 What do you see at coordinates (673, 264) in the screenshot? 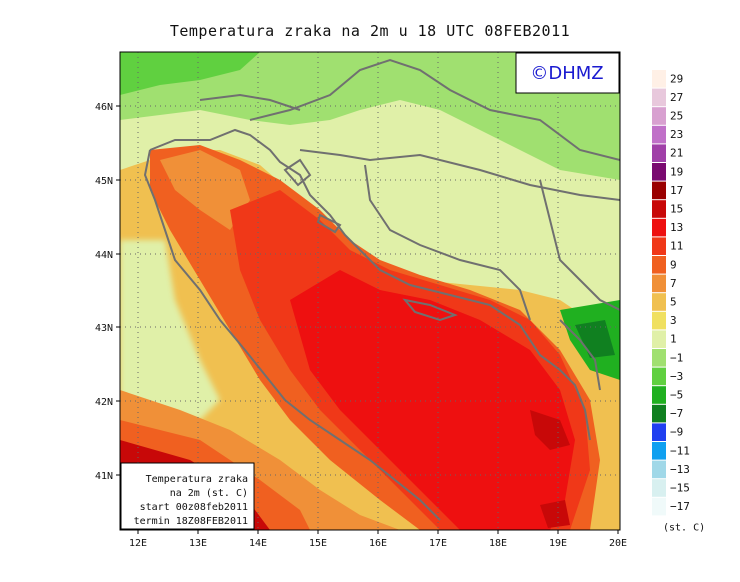
I see `colorbar-label: 9` at bounding box center [673, 264].